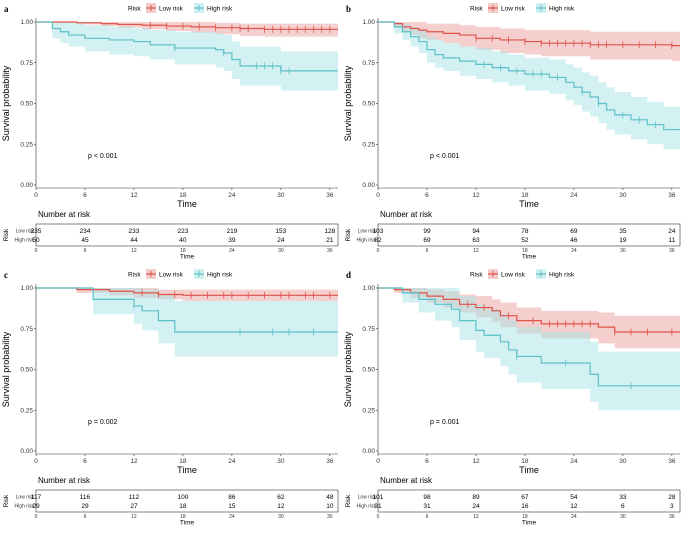 The width and height of the screenshot is (685, 537). I want to click on risk-count: 82, so click(378, 240).